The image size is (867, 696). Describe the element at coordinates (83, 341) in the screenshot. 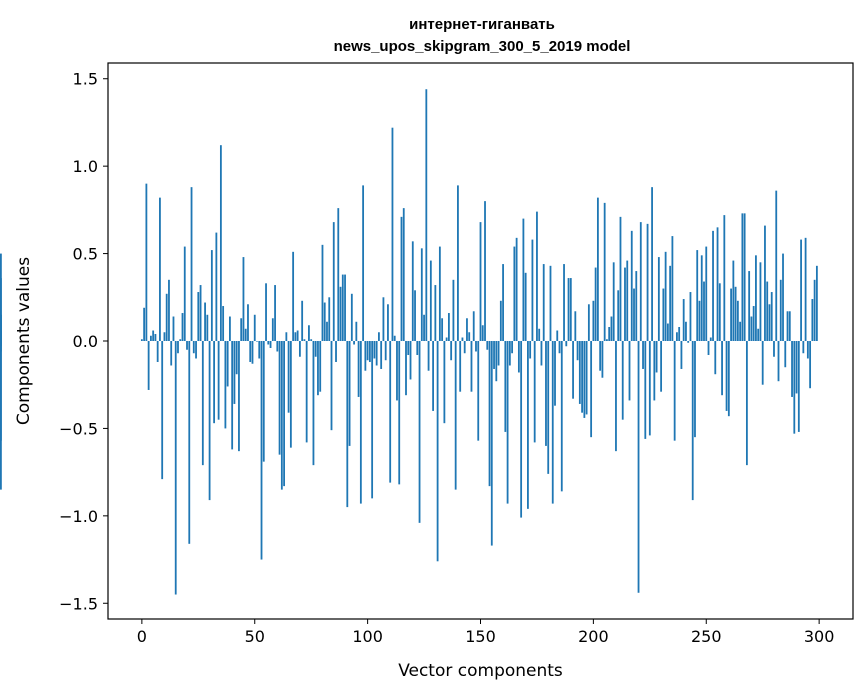

I see `y-axis-ticks: −1.5 −1.0 −0.5 0.0 0.5 1.0 1.5` at that location.